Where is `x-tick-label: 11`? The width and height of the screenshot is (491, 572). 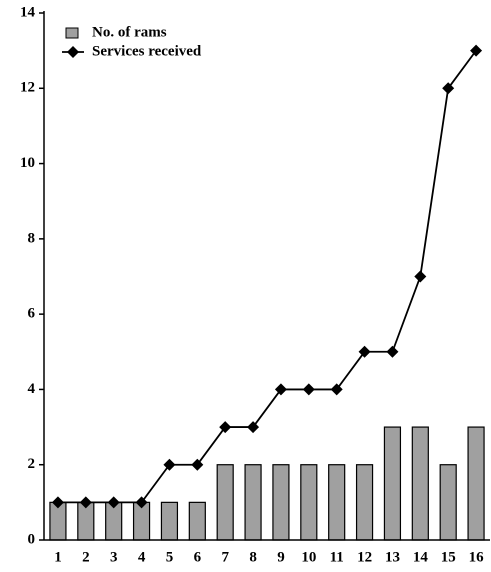
x-tick-label: 11 is located at coordinates (337, 557).